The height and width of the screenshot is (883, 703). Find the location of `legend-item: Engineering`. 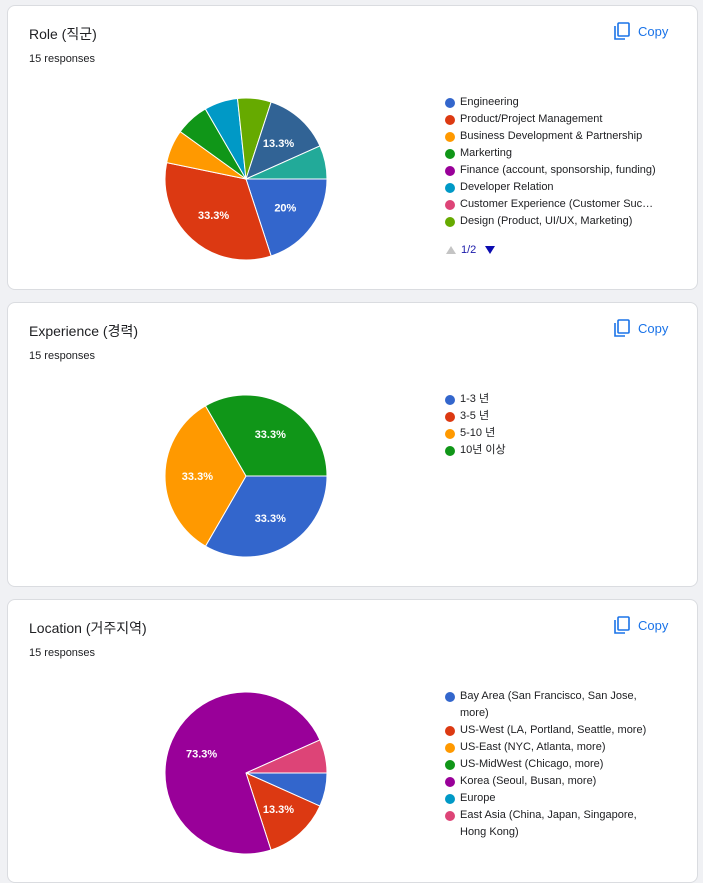

legend-item: Engineering is located at coordinates (550, 102).